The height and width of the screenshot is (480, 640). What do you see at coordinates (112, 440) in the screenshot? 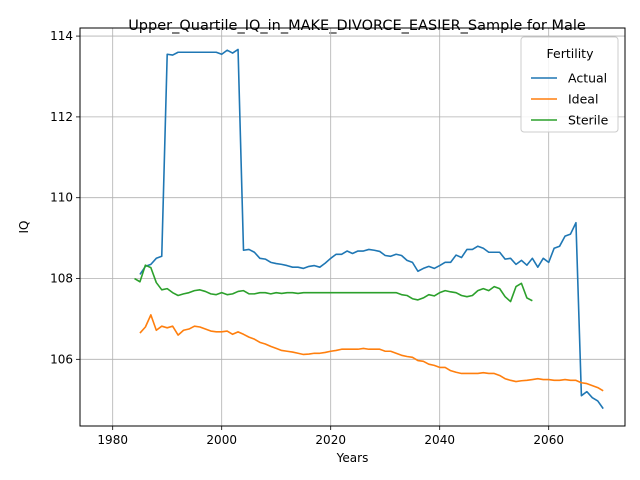
I see `x-tick-label: 1980` at bounding box center [112, 440].